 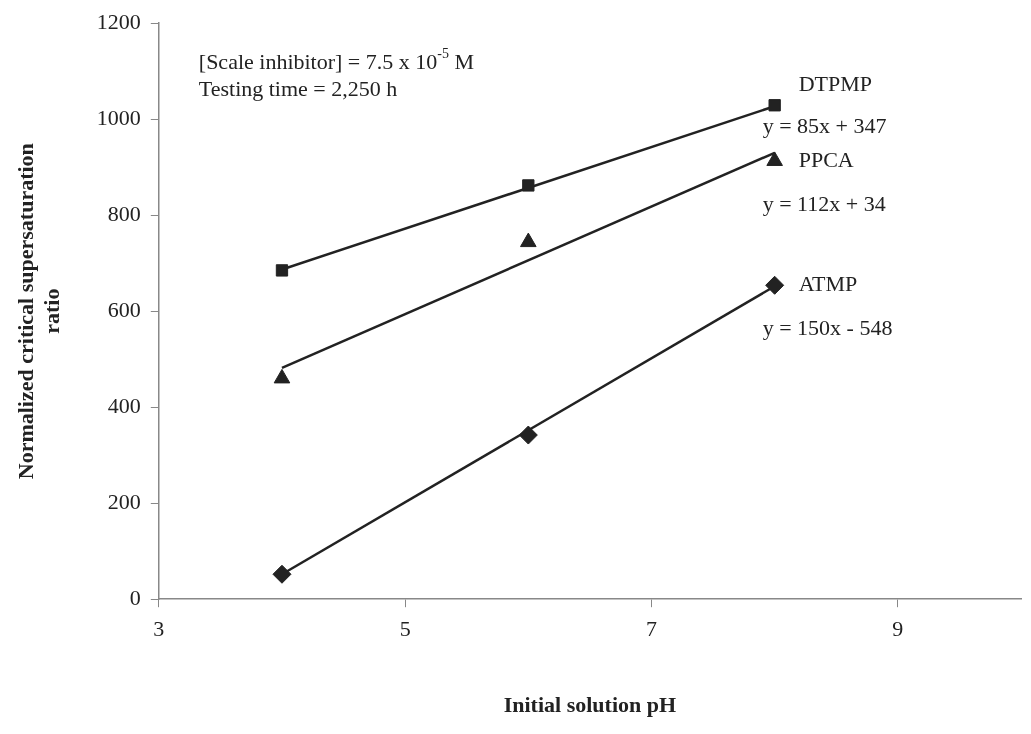 What do you see at coordinates (824, 126) in the screenshot?
I see `annotation: y = 85x + 347` at bounding box center [824, 126].